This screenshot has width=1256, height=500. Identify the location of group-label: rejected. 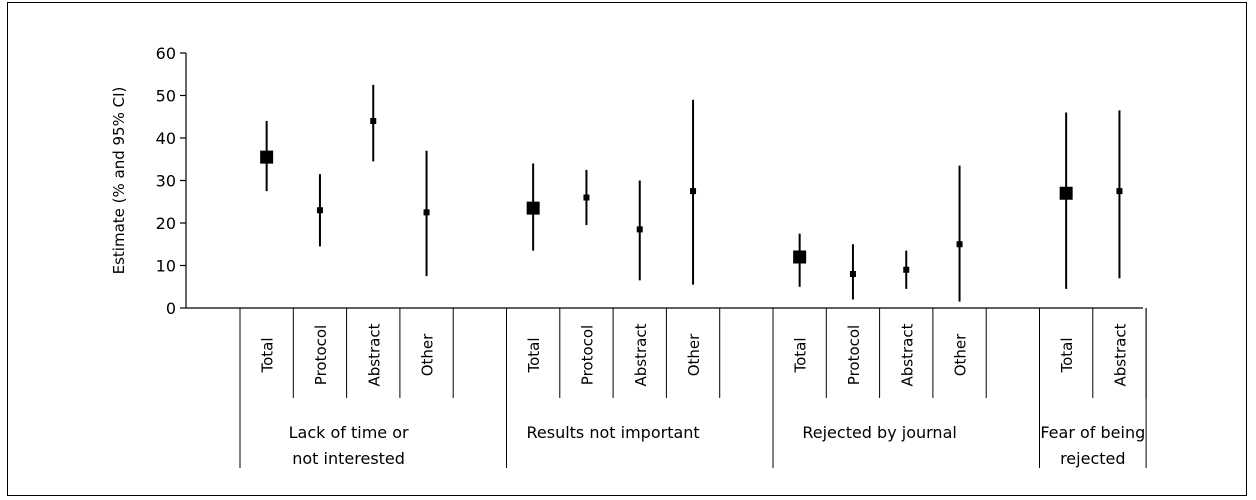
(1092, 458).